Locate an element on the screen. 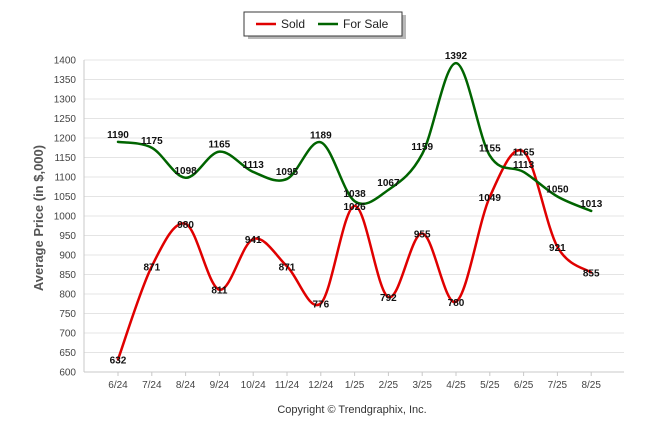  data-label-sold: 632 is located at coordinates (118, 361).